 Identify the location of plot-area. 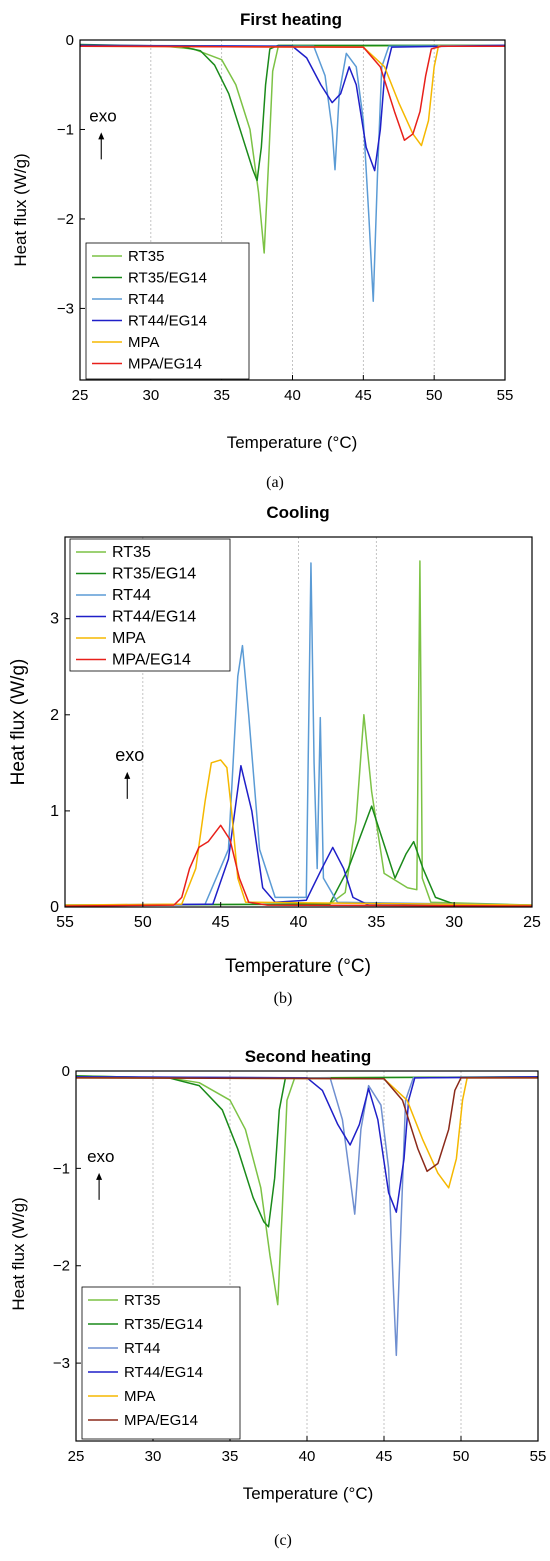
(292, 173).